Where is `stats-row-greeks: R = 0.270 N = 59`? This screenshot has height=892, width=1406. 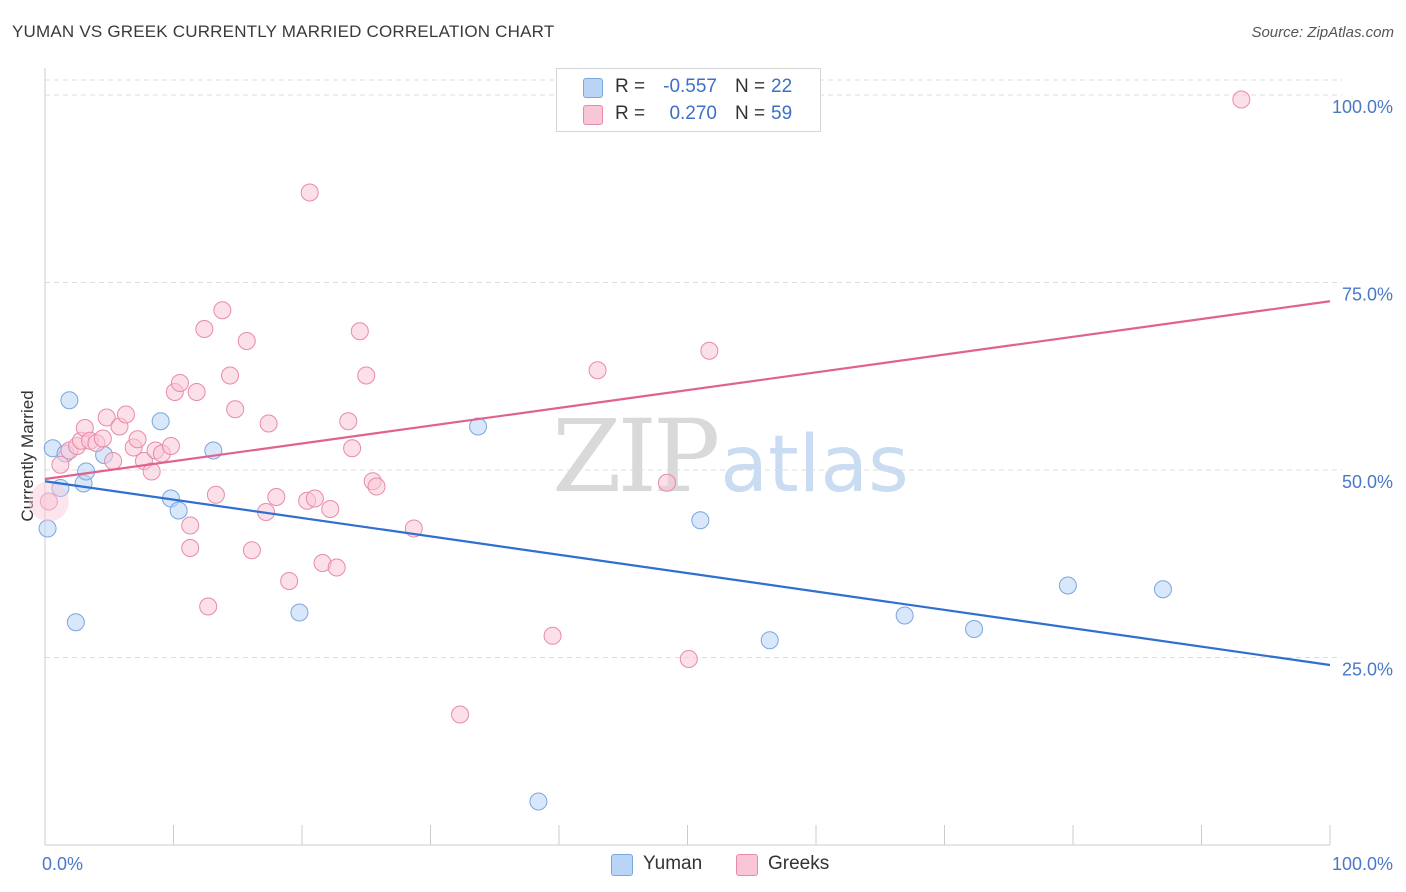 stats-row-greeks: R = 0.270 N = 59 is located at coordinates (688, 114).